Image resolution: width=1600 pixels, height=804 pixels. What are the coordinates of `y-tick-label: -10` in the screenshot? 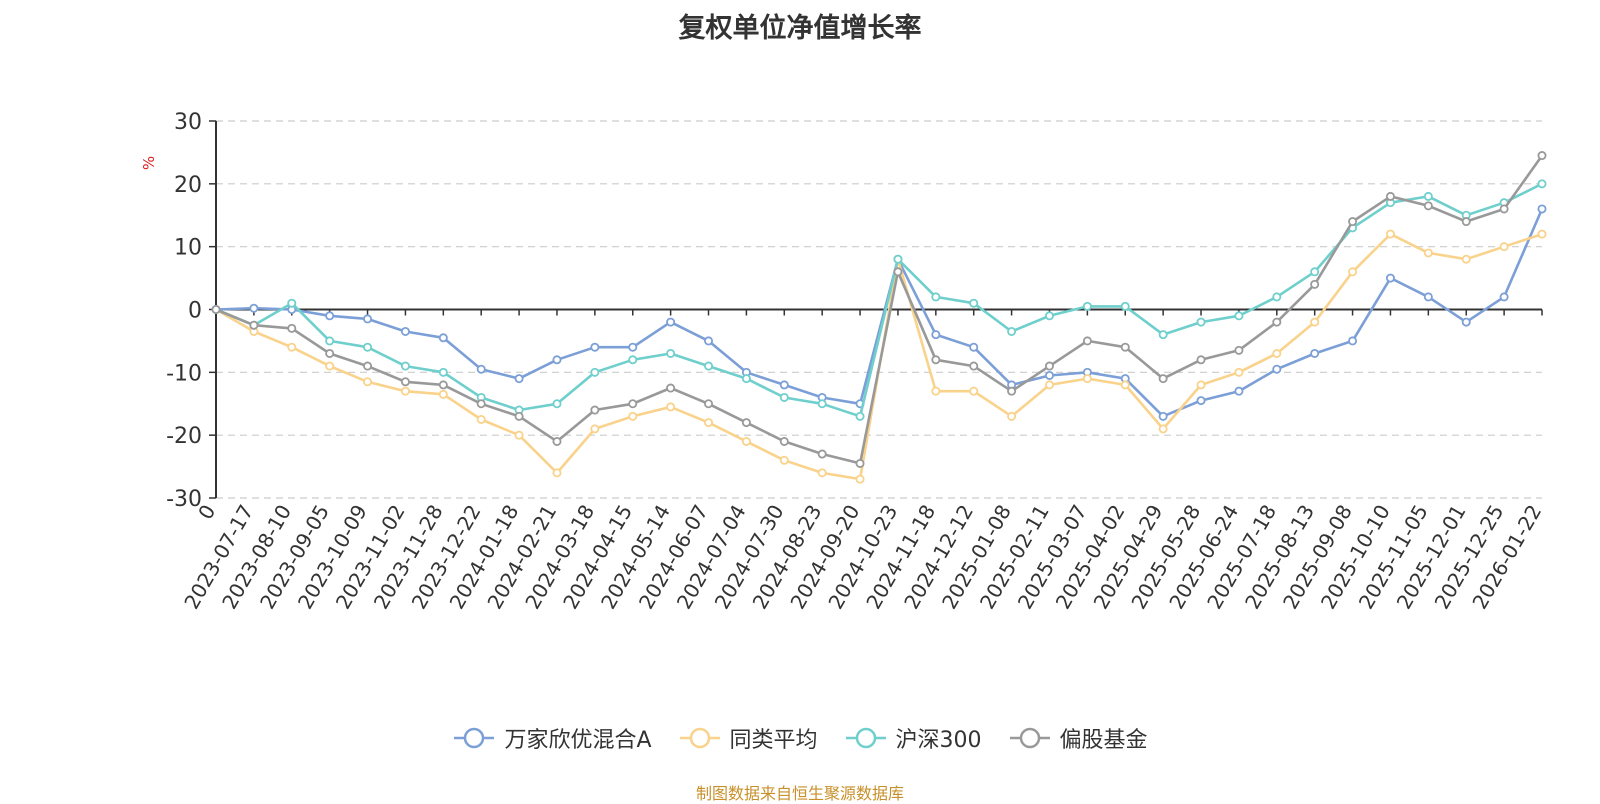 It's located at (184, 373).